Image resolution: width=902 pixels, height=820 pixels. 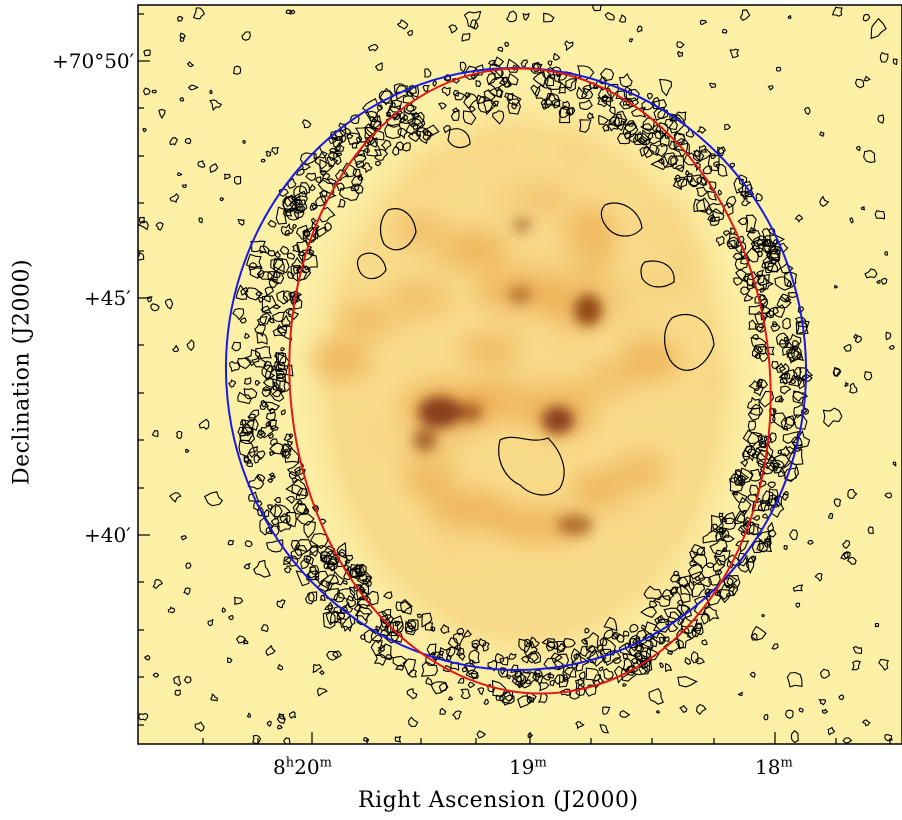 What do you see at coordinates (22, 372) in the screenshot?
I see `y-axis-title: Declination (J2000)` at bounding box center [22, 372].